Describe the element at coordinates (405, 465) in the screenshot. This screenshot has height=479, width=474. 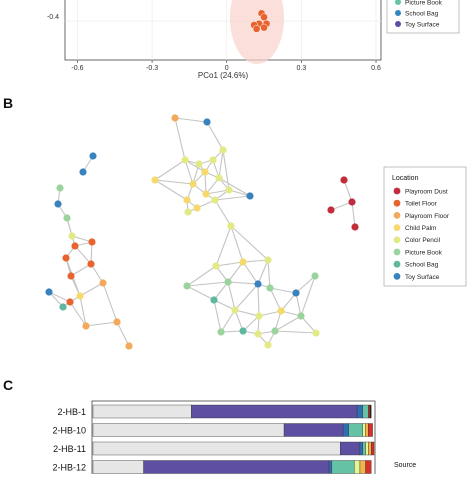
I see `panel-c-legend-title: Source` at that location.